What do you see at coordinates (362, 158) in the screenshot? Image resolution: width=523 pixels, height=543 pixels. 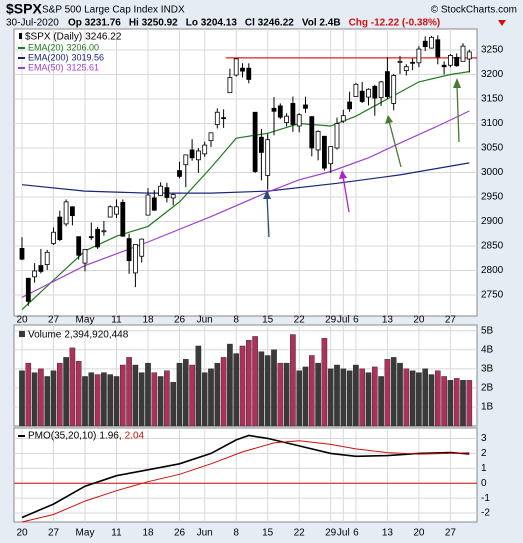 I see `annotation-arrows` at bounding box center [362, 158].